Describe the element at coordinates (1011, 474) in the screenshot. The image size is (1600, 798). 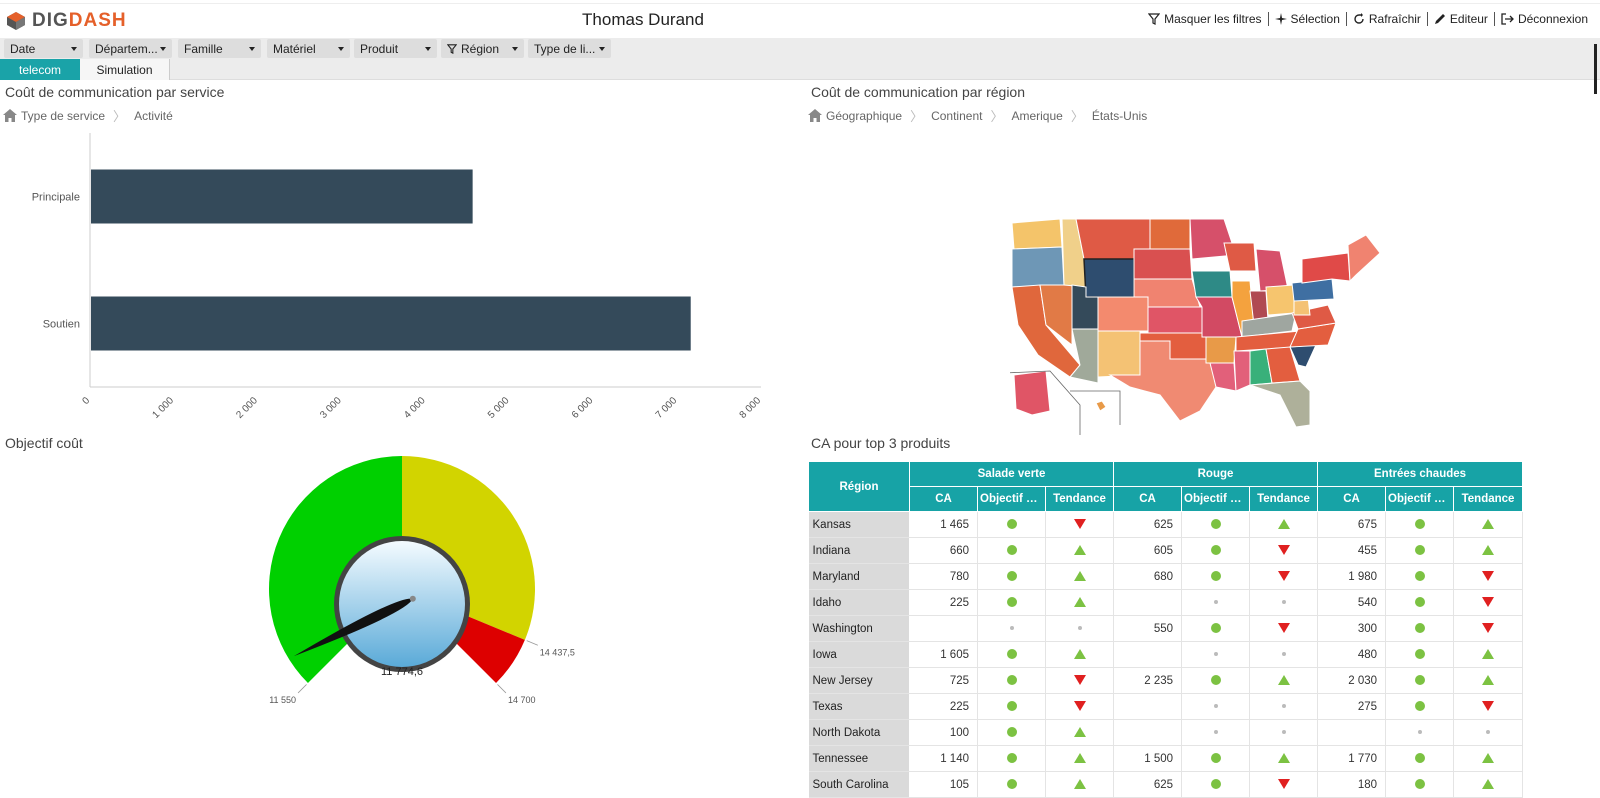
I see `product-group-header: Salade verte` at that location.